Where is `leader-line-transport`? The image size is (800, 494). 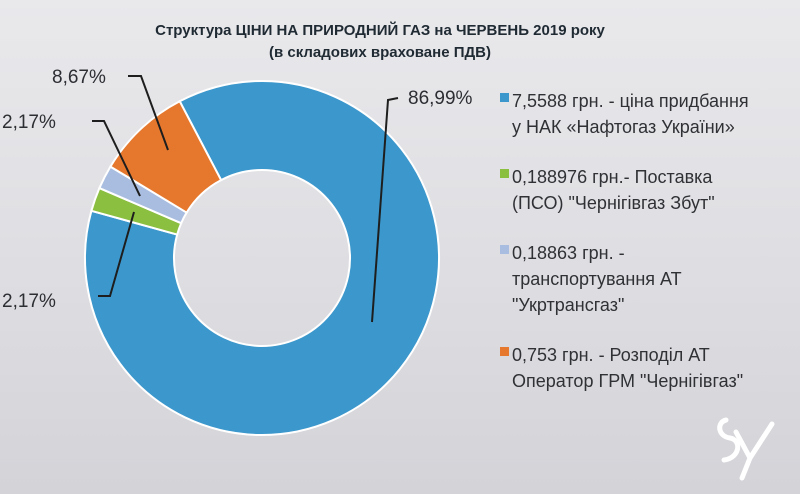 leader-line-transport is located at coordinates (116, 158).